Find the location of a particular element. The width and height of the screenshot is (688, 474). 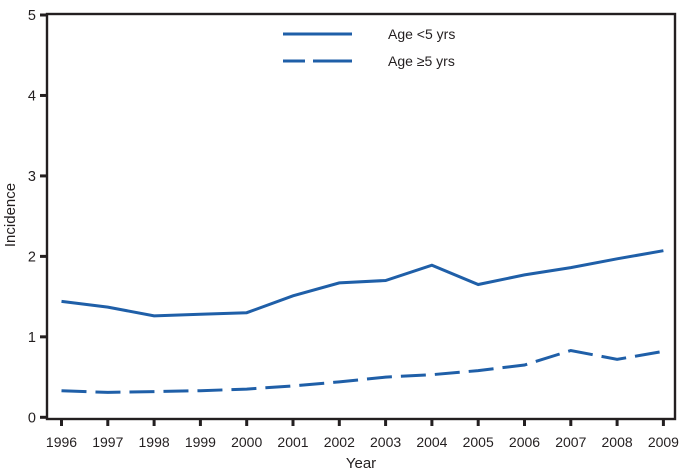

x-tick-label: 2002 is located at coordinates (339, 442).